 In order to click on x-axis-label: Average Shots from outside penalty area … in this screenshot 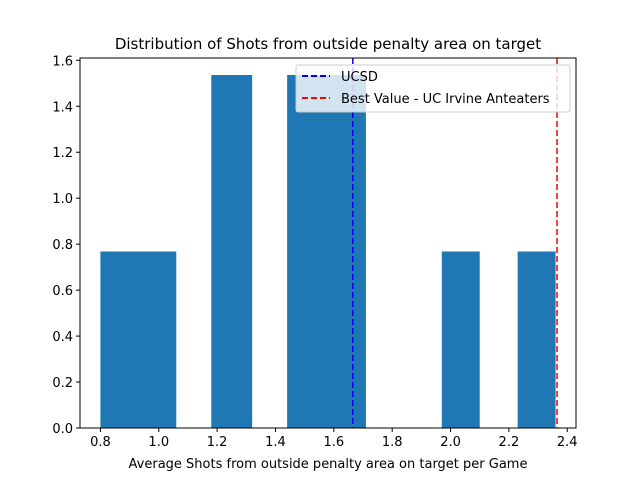, I will do `click(328, 464)`.